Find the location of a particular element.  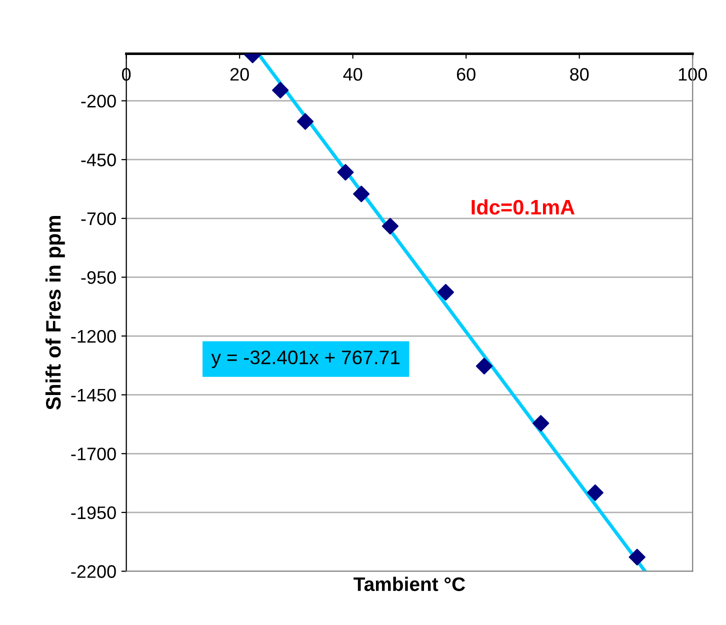

x-tick-label: 40 is located at coordinates (352, 74).